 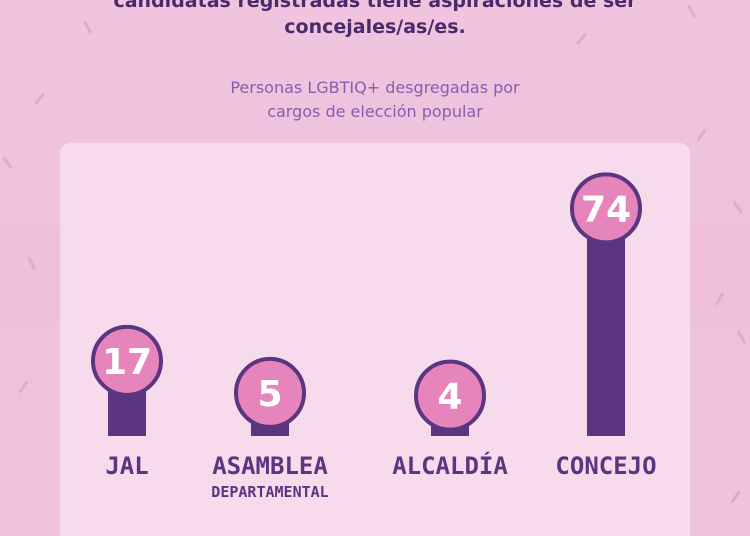 I want to click on category-label-asamblea-line-2: DEPARTAMENTAL, so click(x=269, y=492).